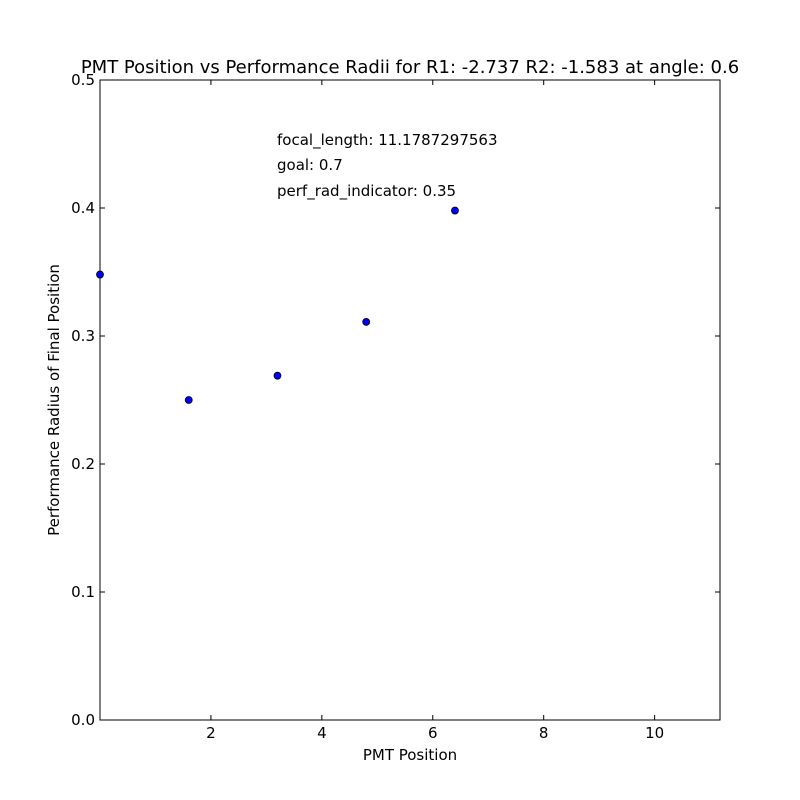 The image size is (800, 800). Describe the element at coordinates (83, 464) in the screenshot. I see `y-tick-label: 0.2` at that location.